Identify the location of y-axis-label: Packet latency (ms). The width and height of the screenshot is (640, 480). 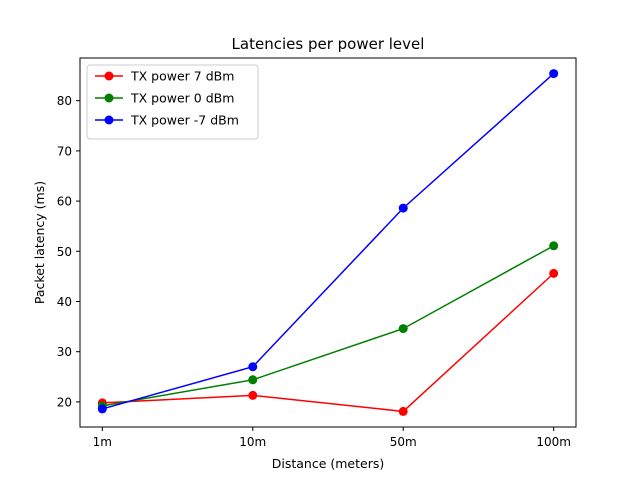
(39, 242).